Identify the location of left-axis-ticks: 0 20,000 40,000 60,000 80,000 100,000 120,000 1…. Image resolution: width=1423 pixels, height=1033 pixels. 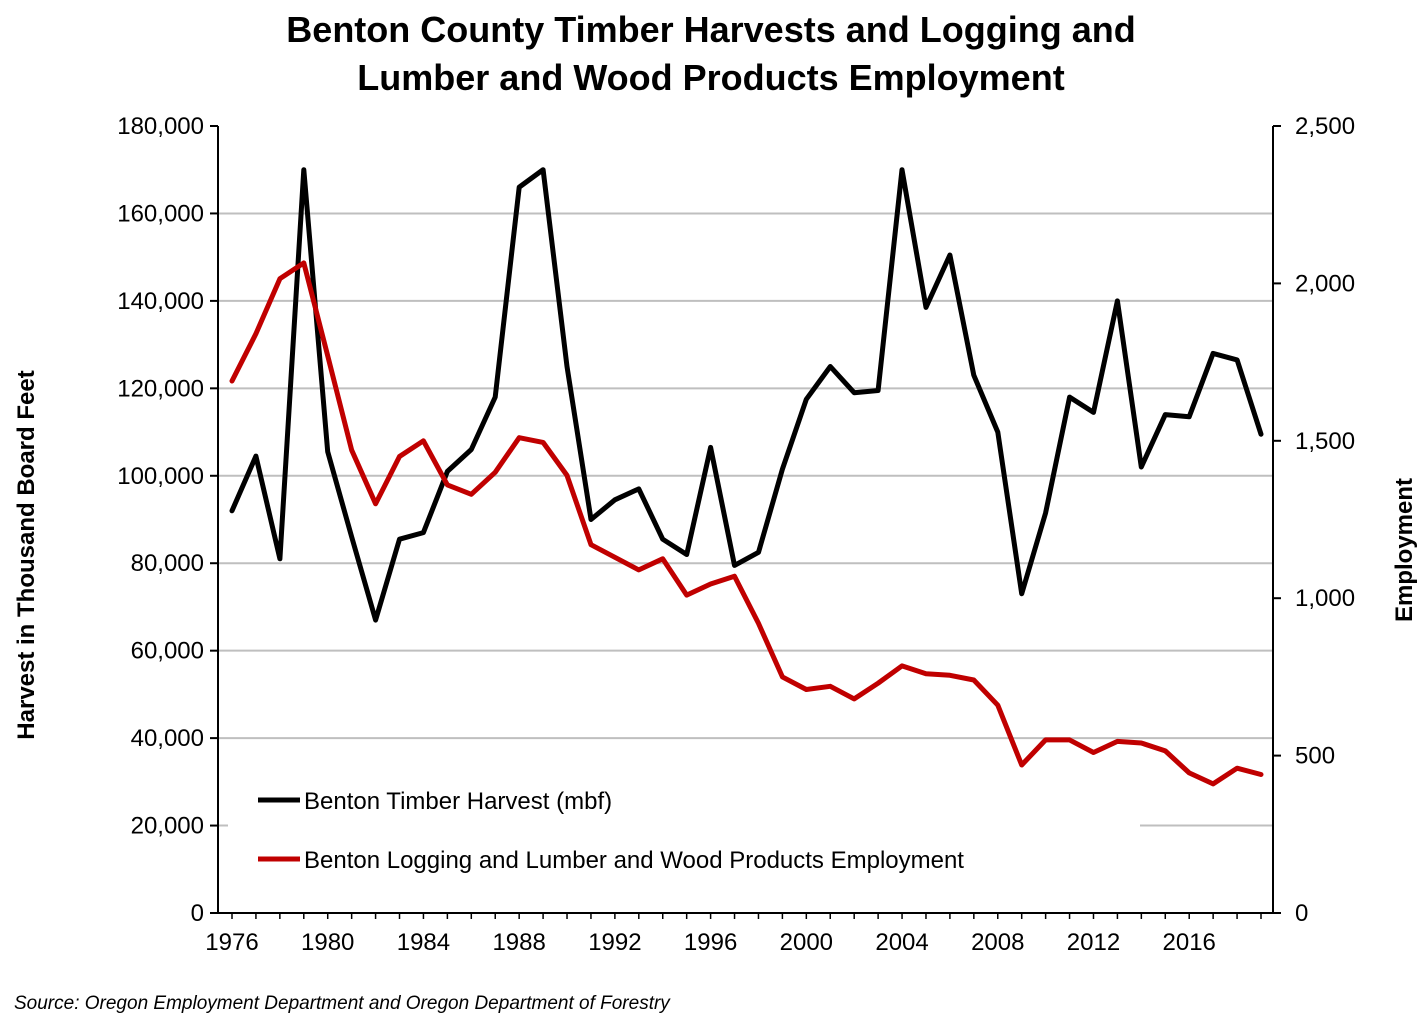
(167, 520).